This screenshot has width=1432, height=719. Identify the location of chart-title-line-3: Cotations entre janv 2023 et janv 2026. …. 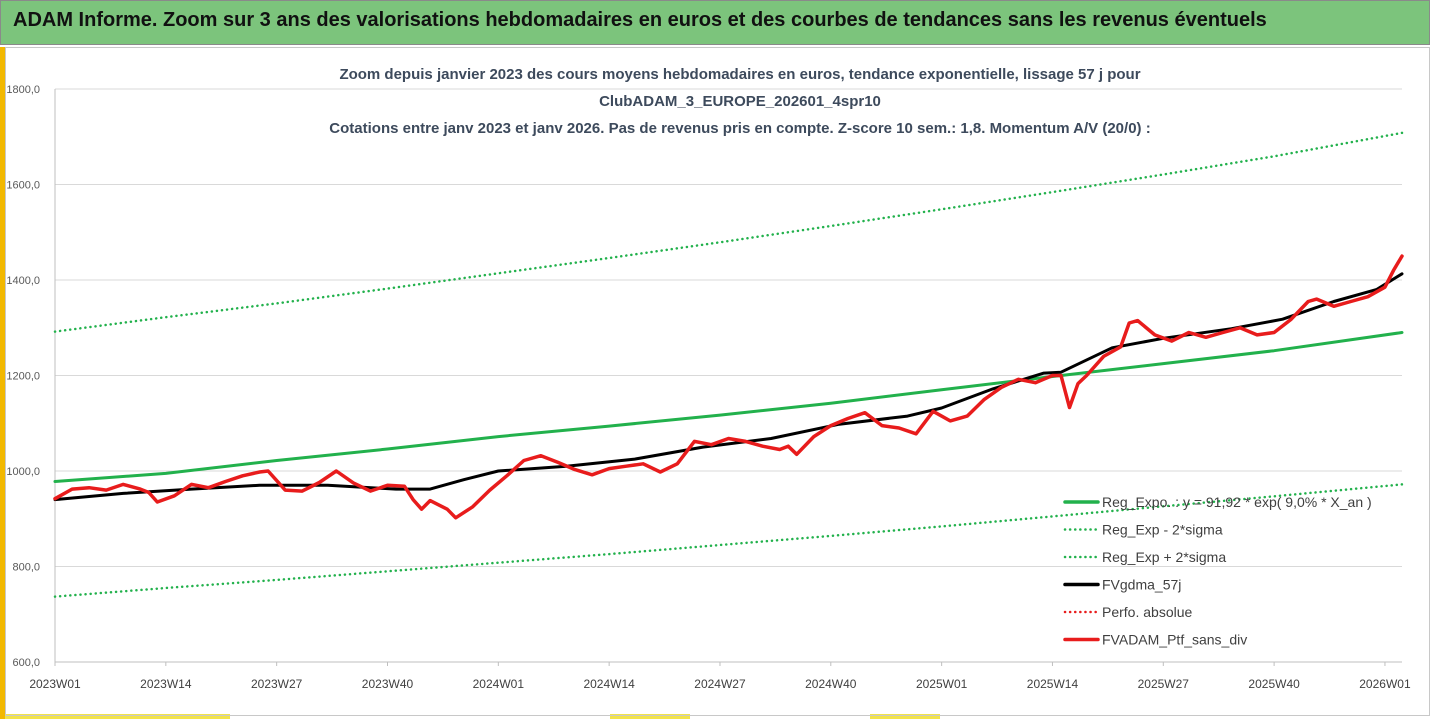
(740, 128).